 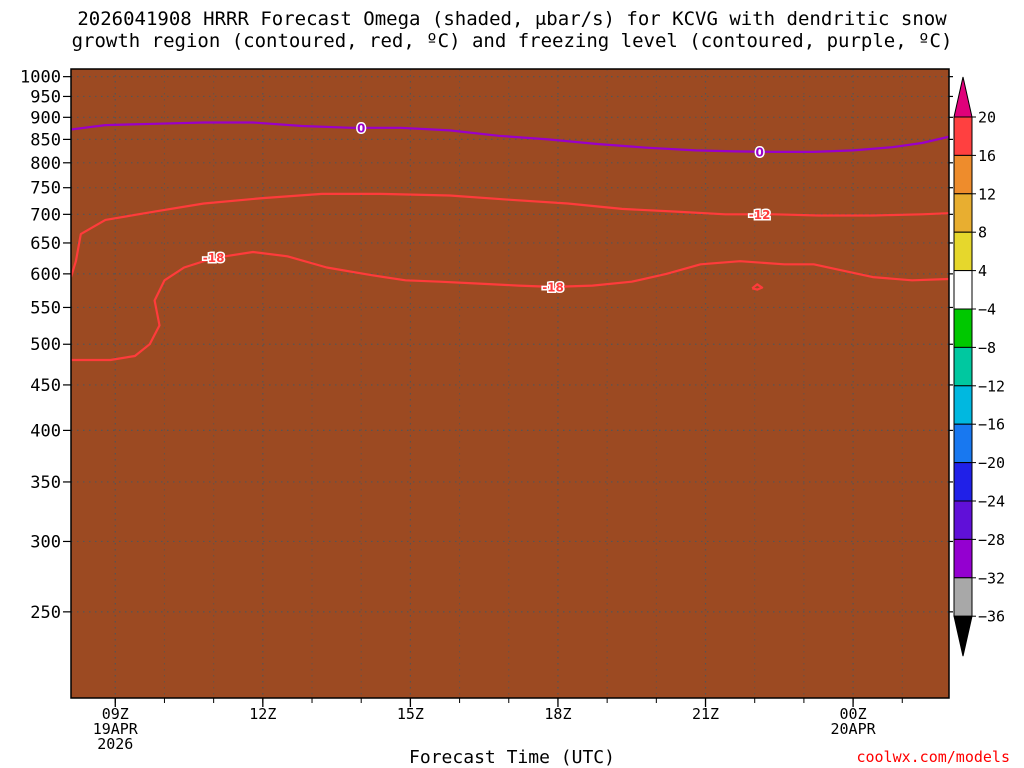 What do you see at coordinates (987, 348) in the screenshot?
I see `colorbar-label: −8` at bounding box center [987, 348].